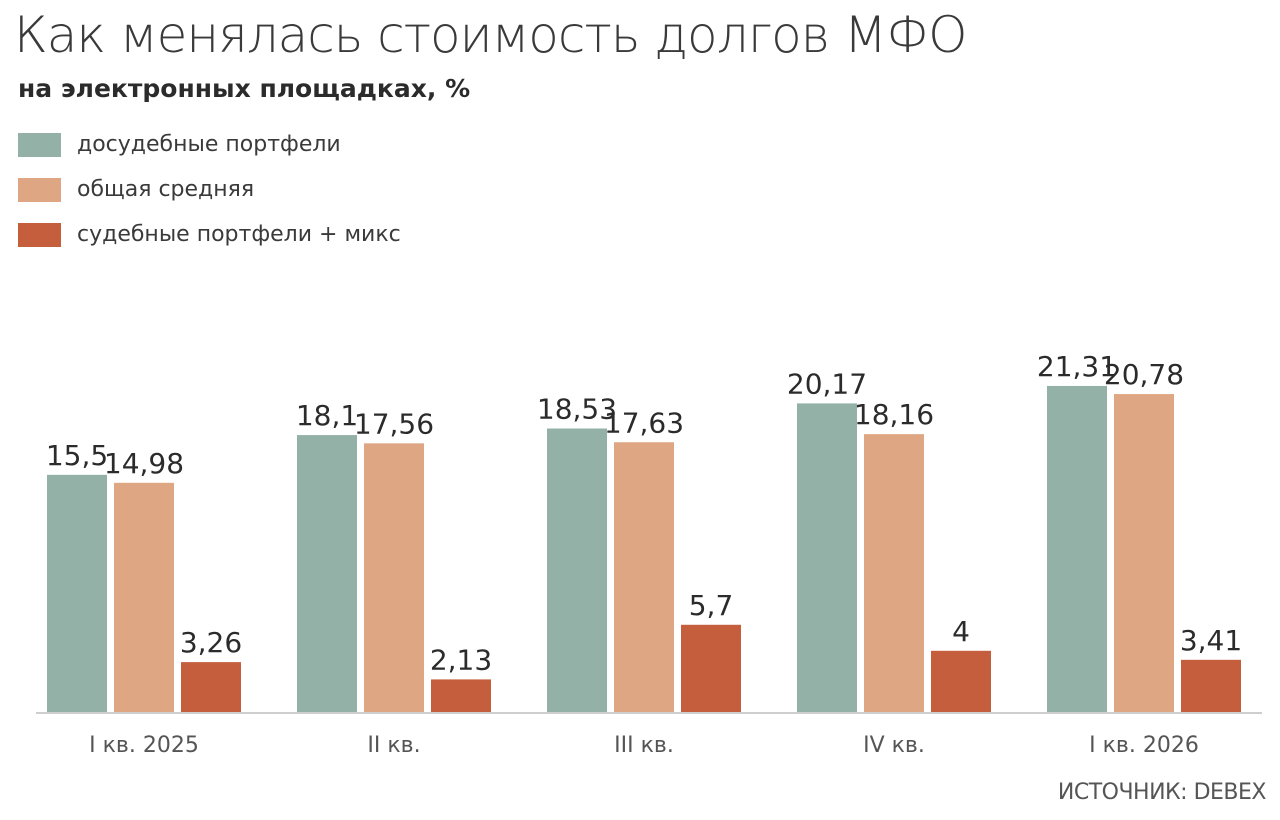  I want to click on bar-s0-c2, so click(577, 570).